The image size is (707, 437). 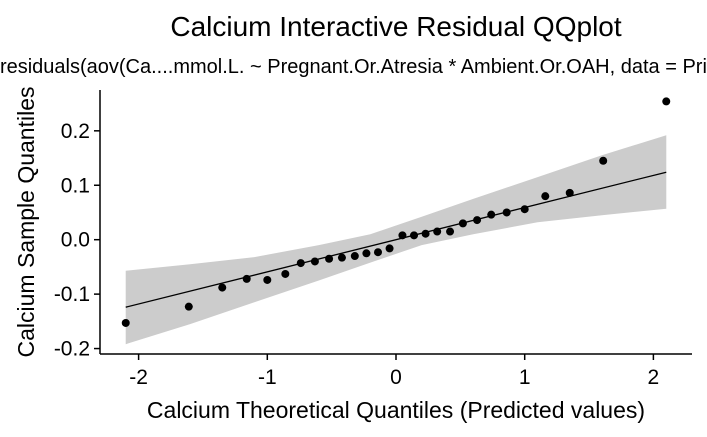 What do you see at coordinates (26, 221) in the screenshot?
I see `y-axis-title: Calcium Sample Quantiles` at bounding box center [26, 221].